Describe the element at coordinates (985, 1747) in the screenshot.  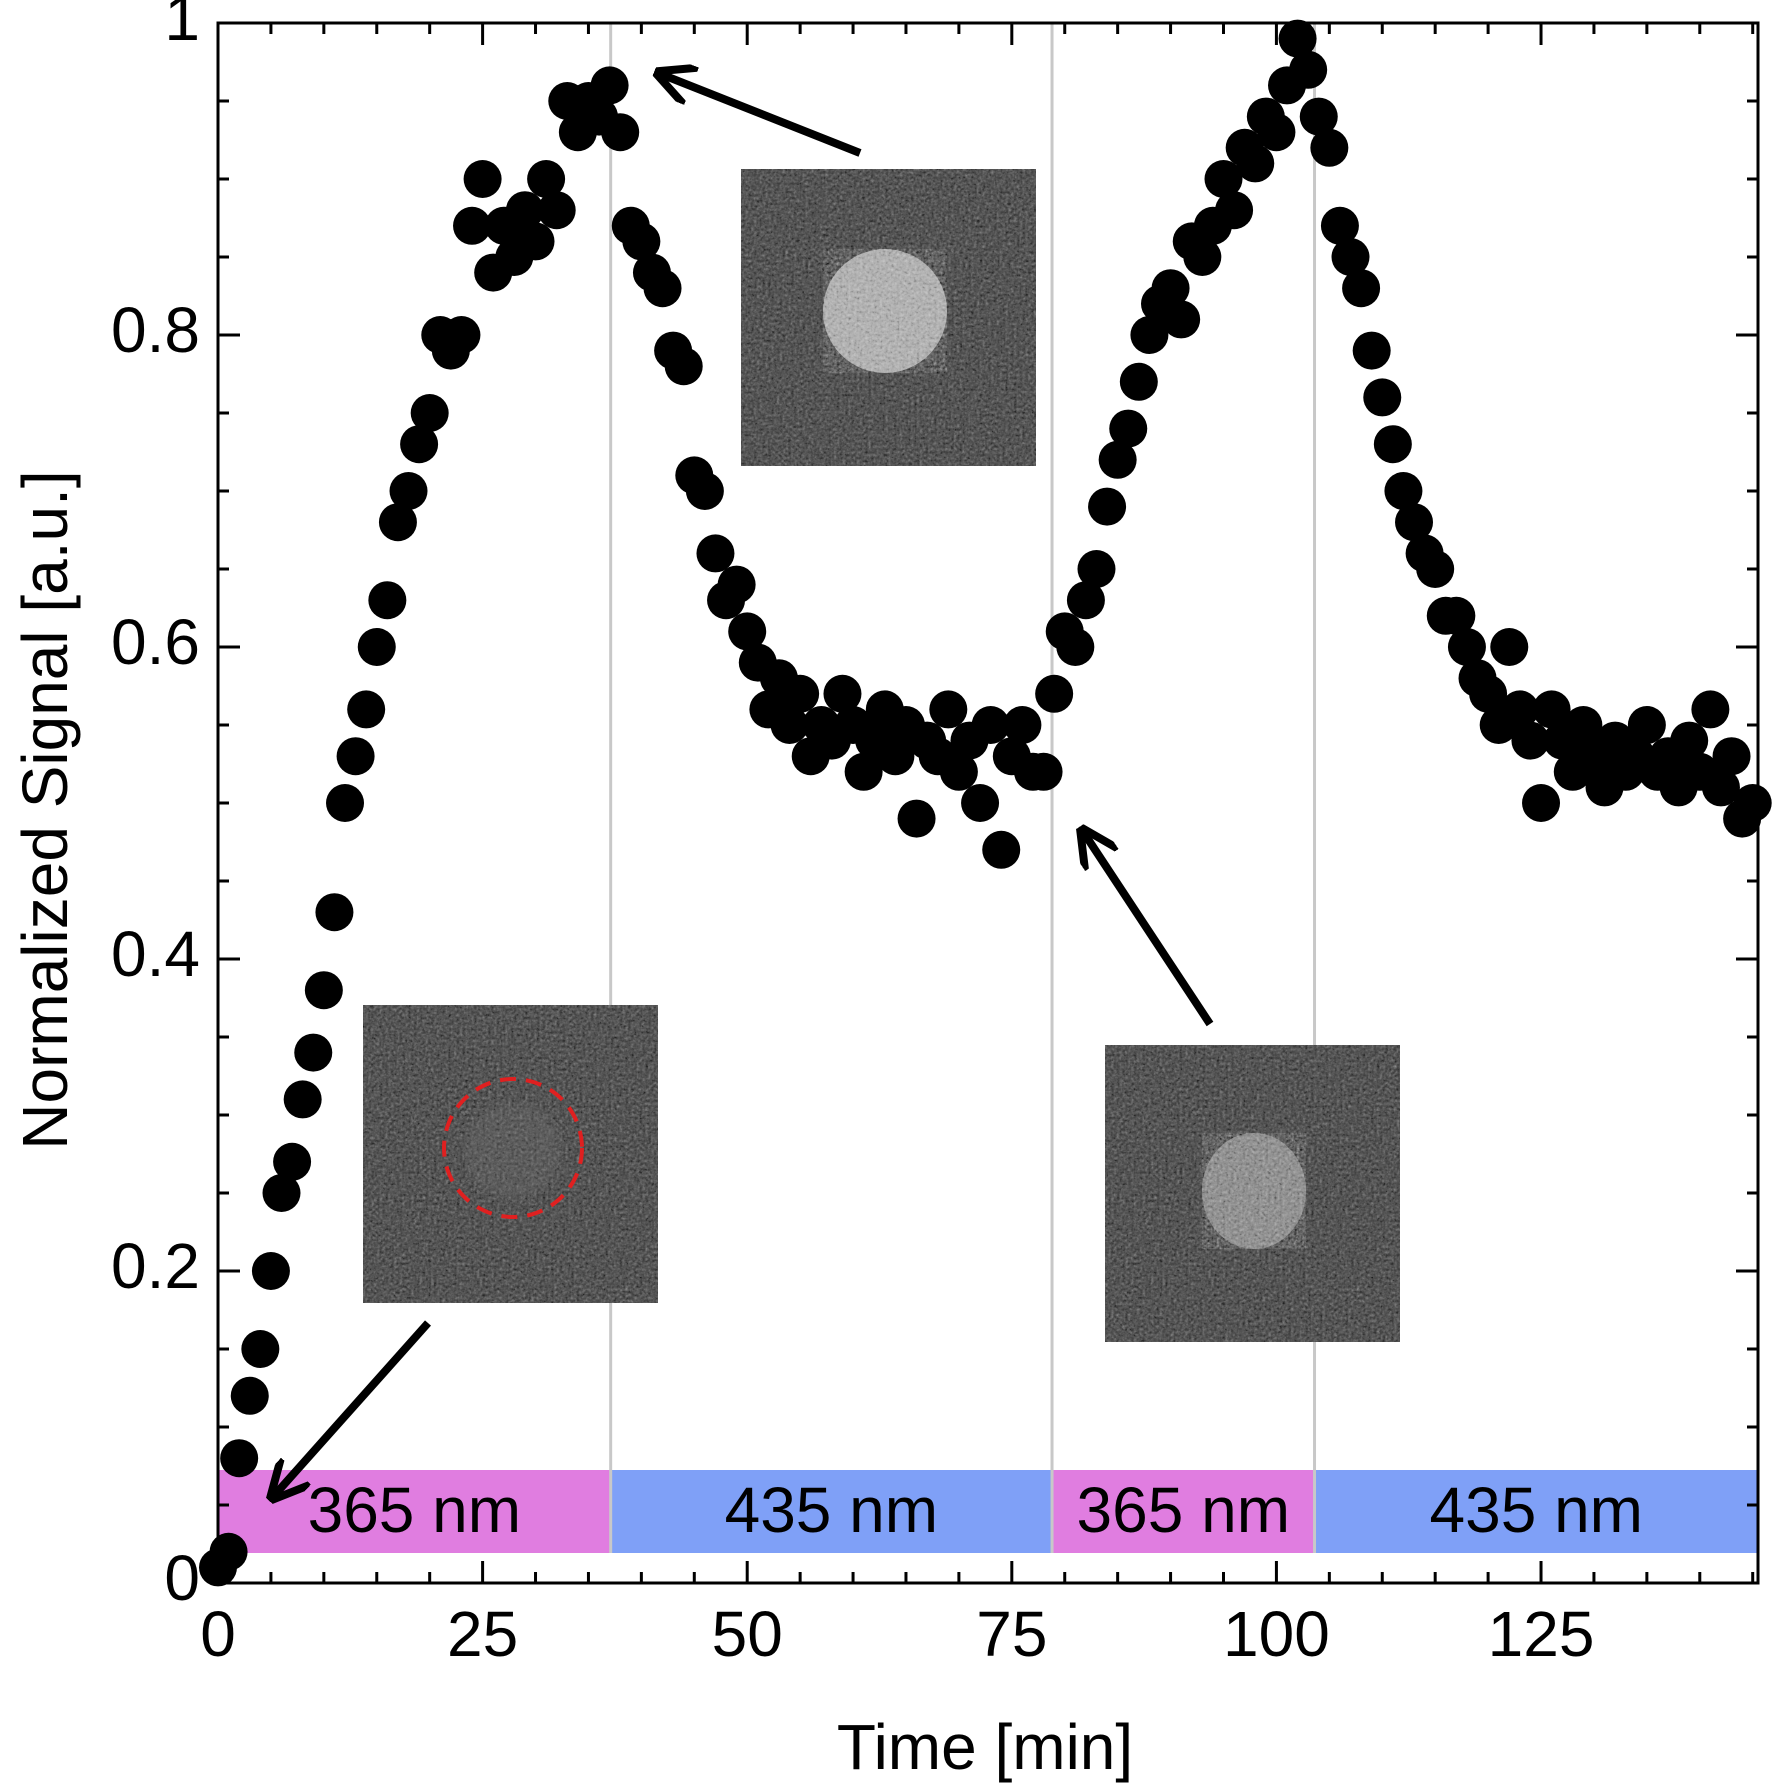
I see `x-axis-label: Time [min]` at that location.